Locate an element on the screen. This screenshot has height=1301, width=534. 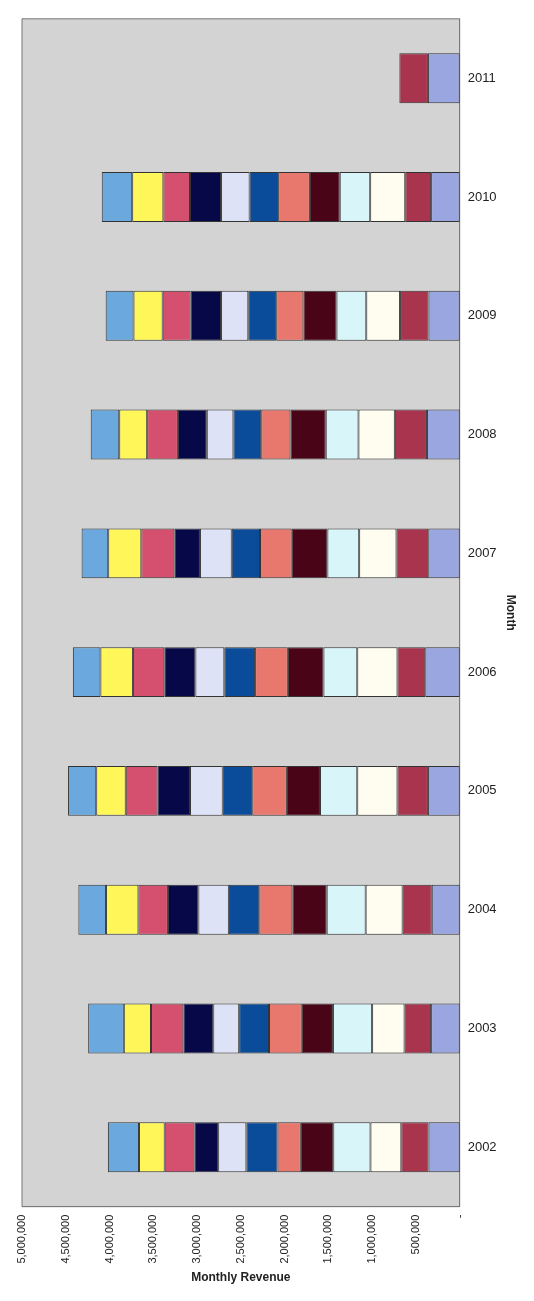
x-tick-label: 5,000,000 is located at coordinates (21, 1239).